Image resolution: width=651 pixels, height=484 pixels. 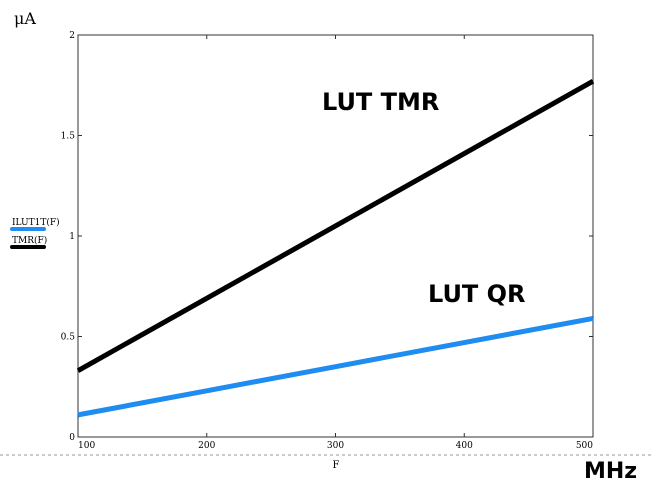 I want to click on x-tick-label: 100, so click(x=86, y=446).